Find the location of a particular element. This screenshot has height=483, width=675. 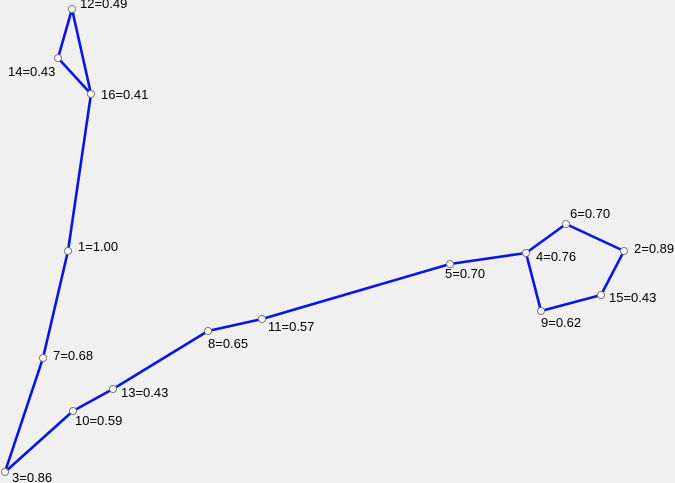

node-label-7: 7=0.68 is located at coordinates (73, 355).